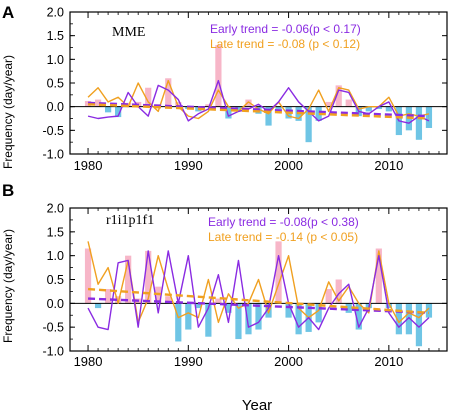 Image resolution: width=457 pixels, height=417 pixels. What do you see at coordinates (285, 44) in the screenshot?
I see `late-trend-annotation: Late trend = -0.08 (p < 0.12)` at bounding box center [285, 44].